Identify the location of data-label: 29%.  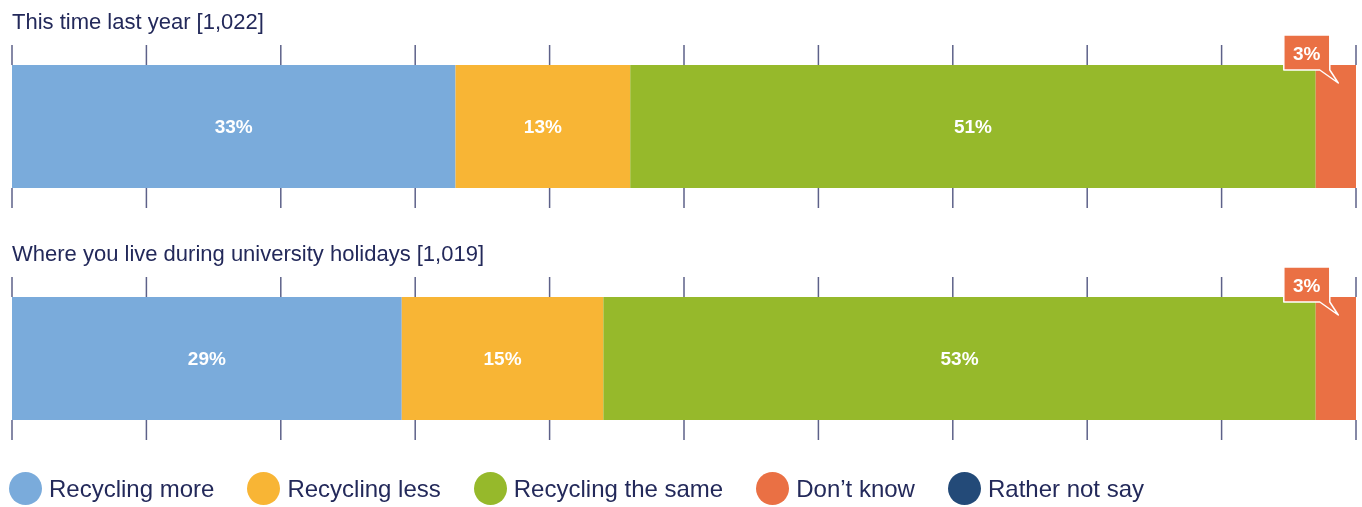
(206, 358).